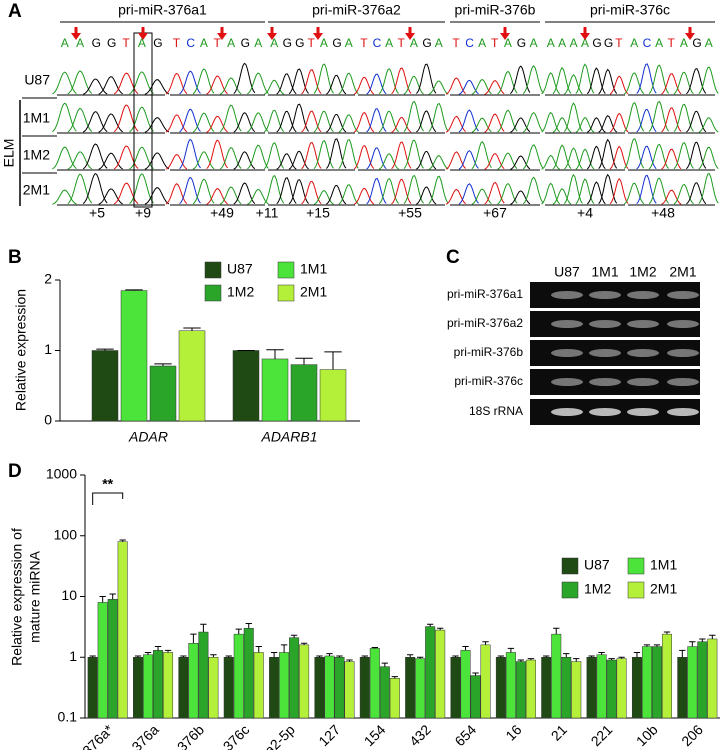  Describe the element at coordinates (17, 597) in the screenshot. I see `y-axis-label: Relative expression of` at that location.